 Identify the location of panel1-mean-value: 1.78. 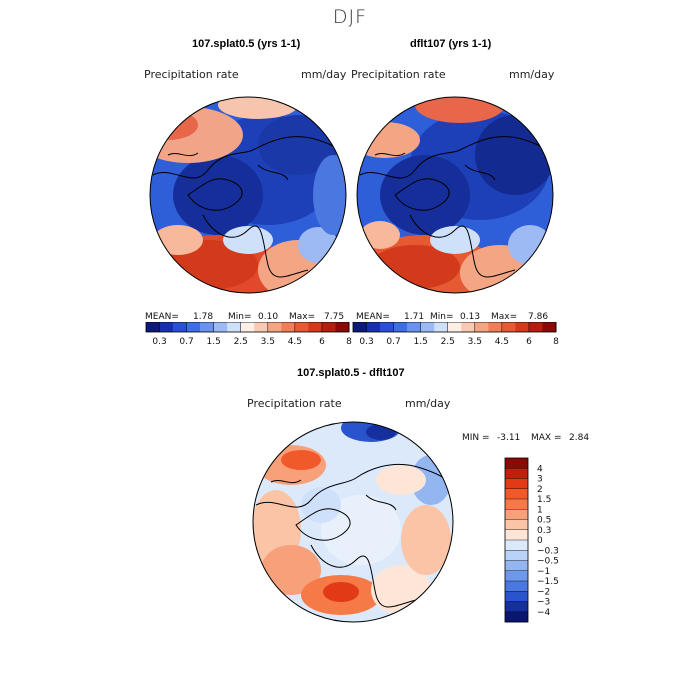
(203, 317).